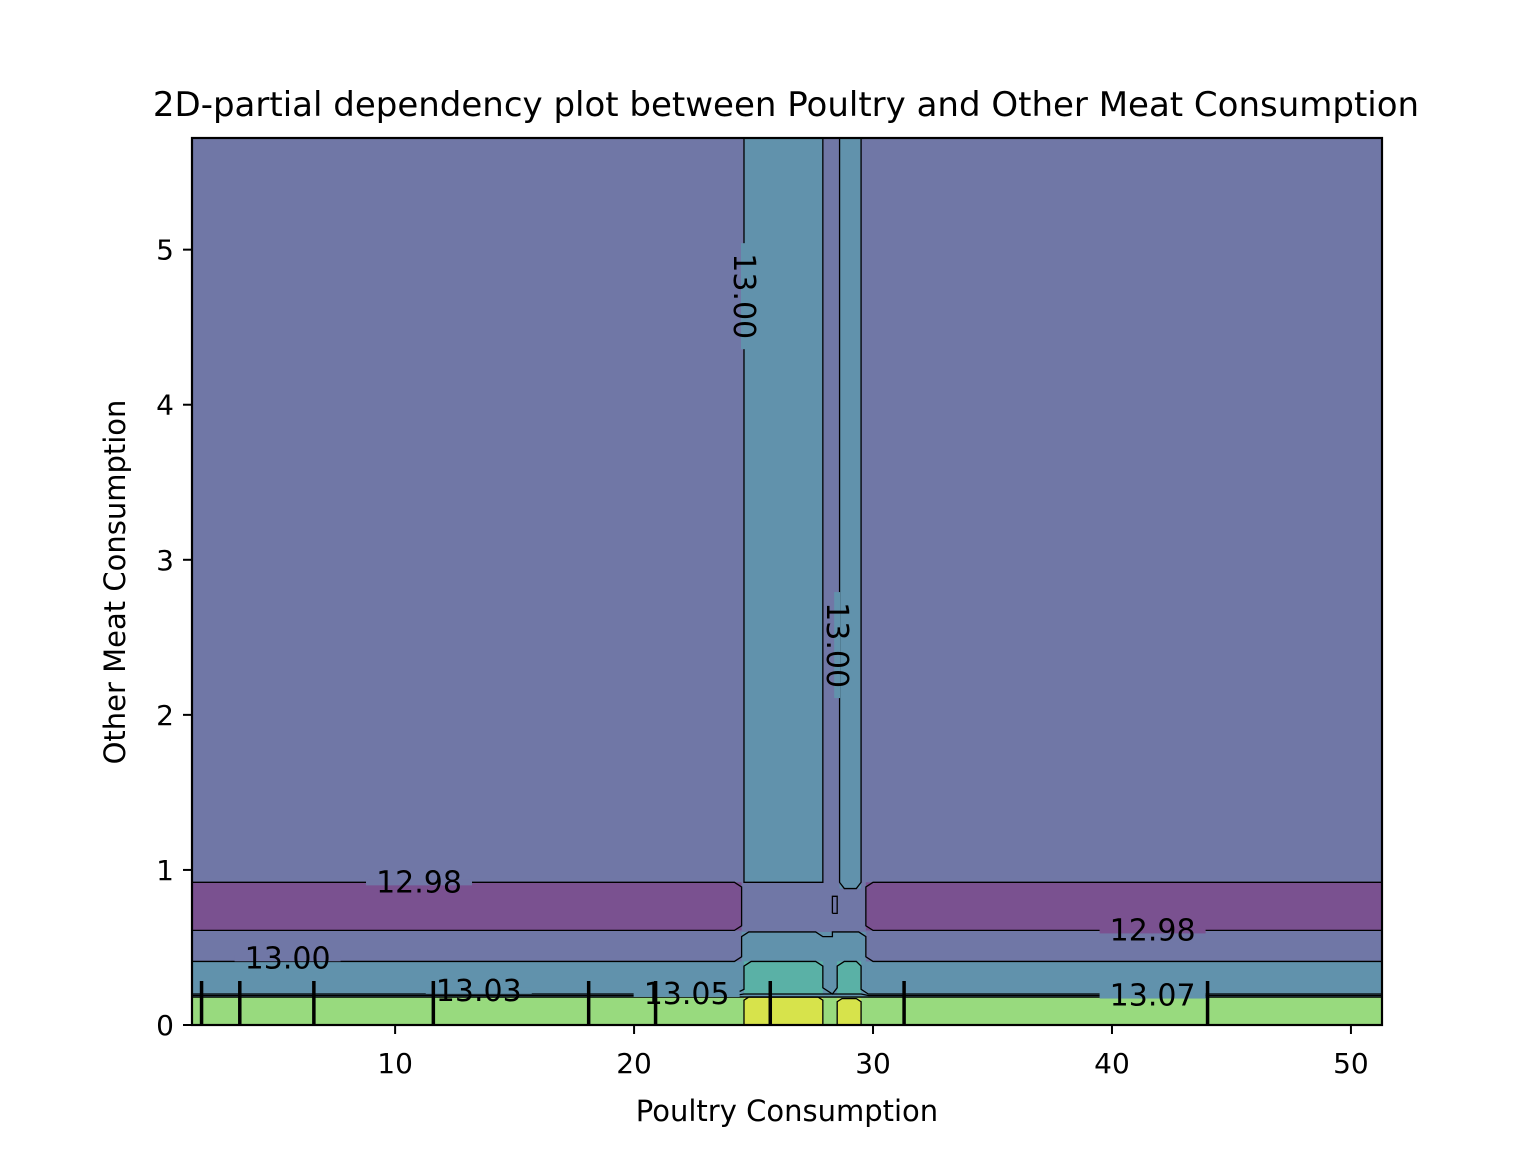 Image resolution: width=1536 pixels, height=1152 pixels. I want to click on contour-label-group: 13.07, so click(1153, 996).